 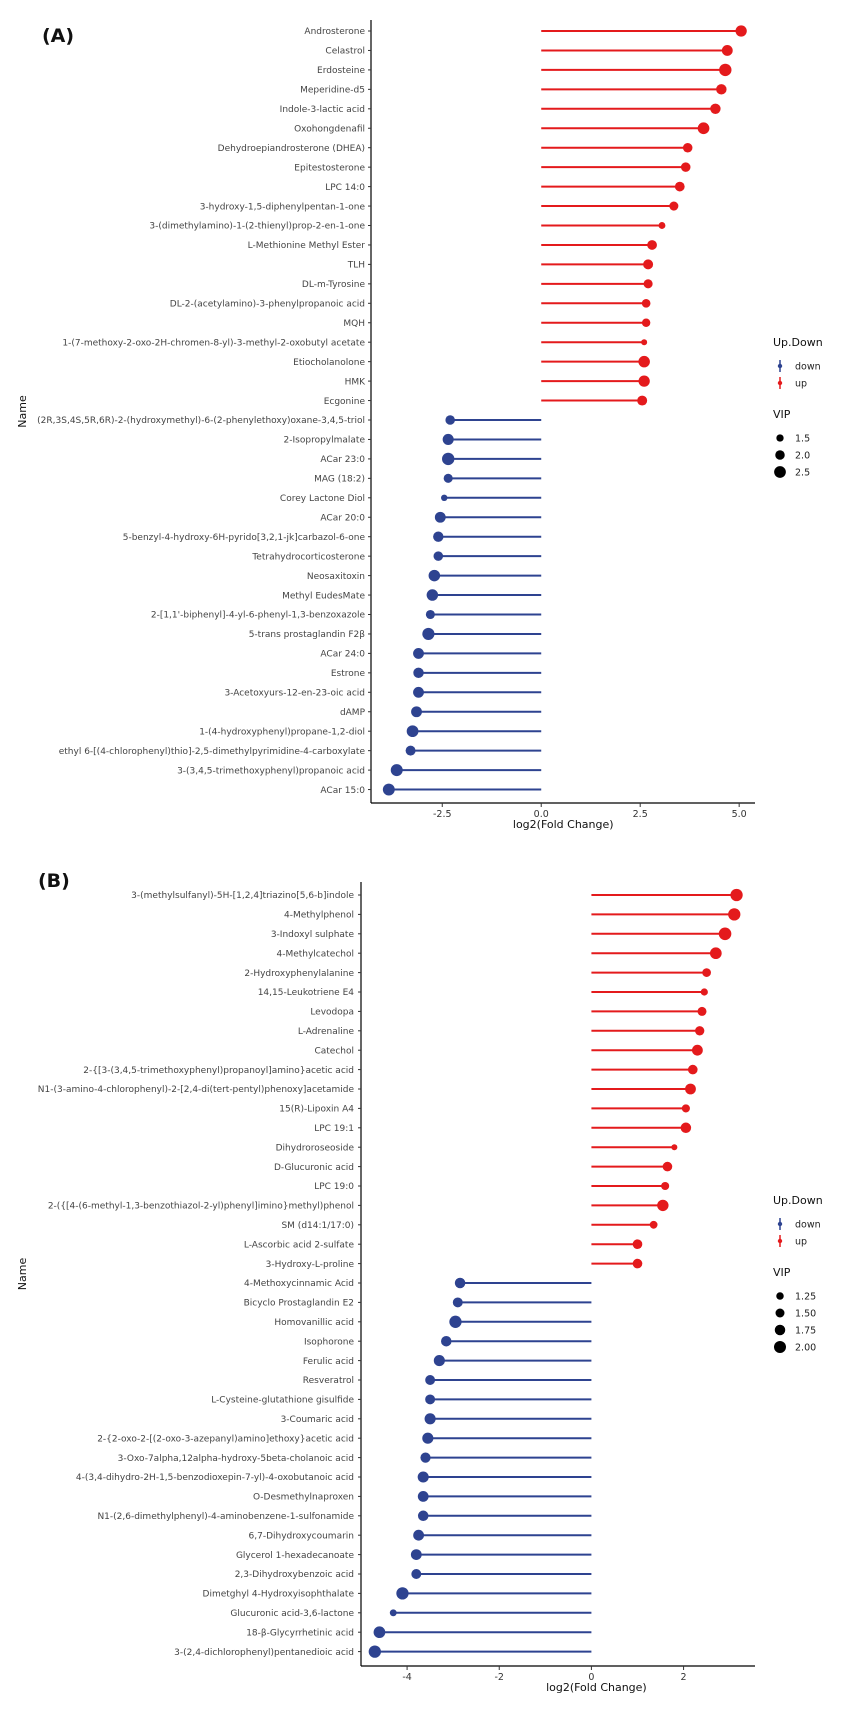 I want to click on legend-size-title: VIP, so click(x=782, y=414).